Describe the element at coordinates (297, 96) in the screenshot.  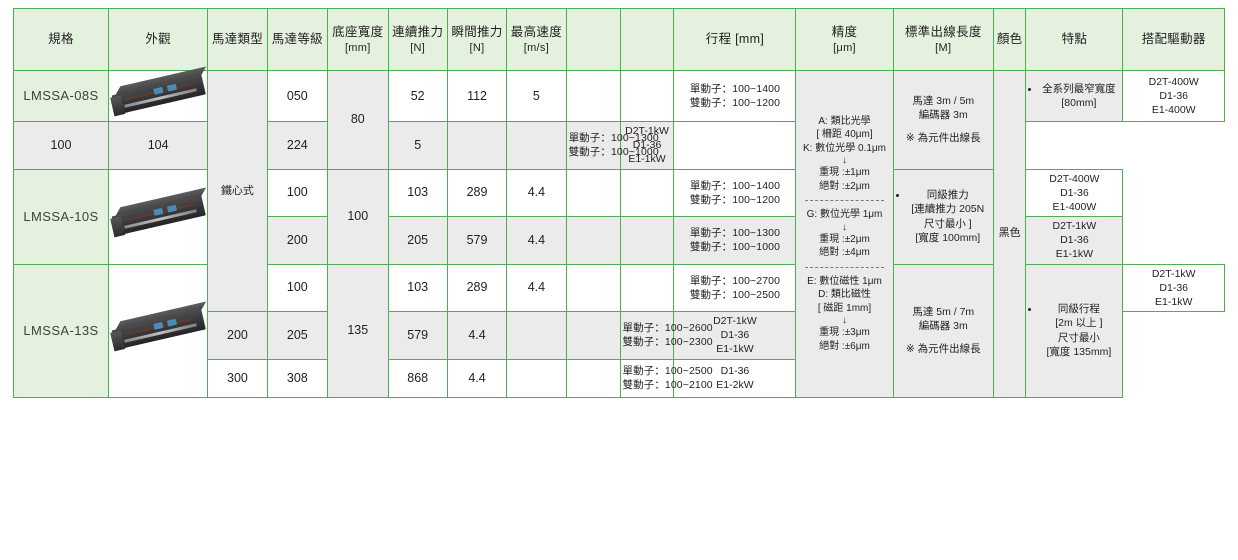
I see `motor-grade-cell: 050` at that location.